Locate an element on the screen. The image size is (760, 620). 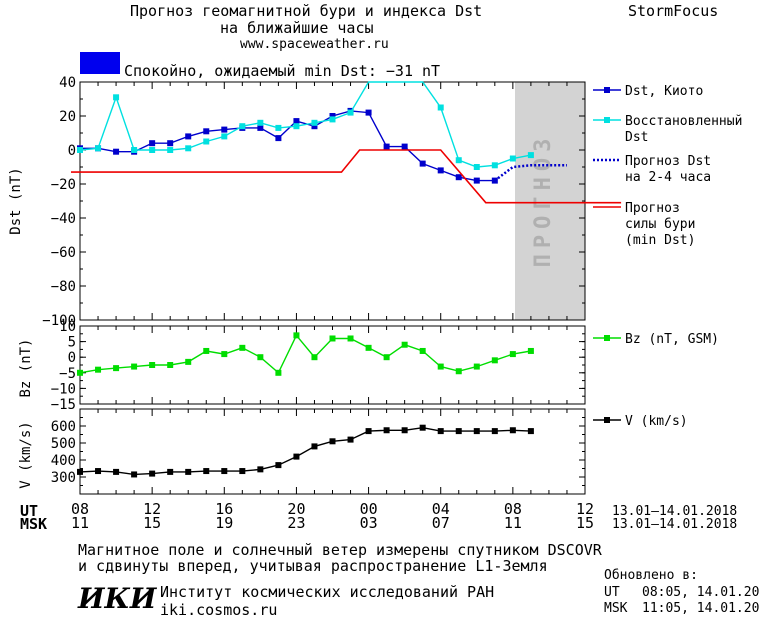
v-ytick-label: 600 is located at coordinates (63, 427).